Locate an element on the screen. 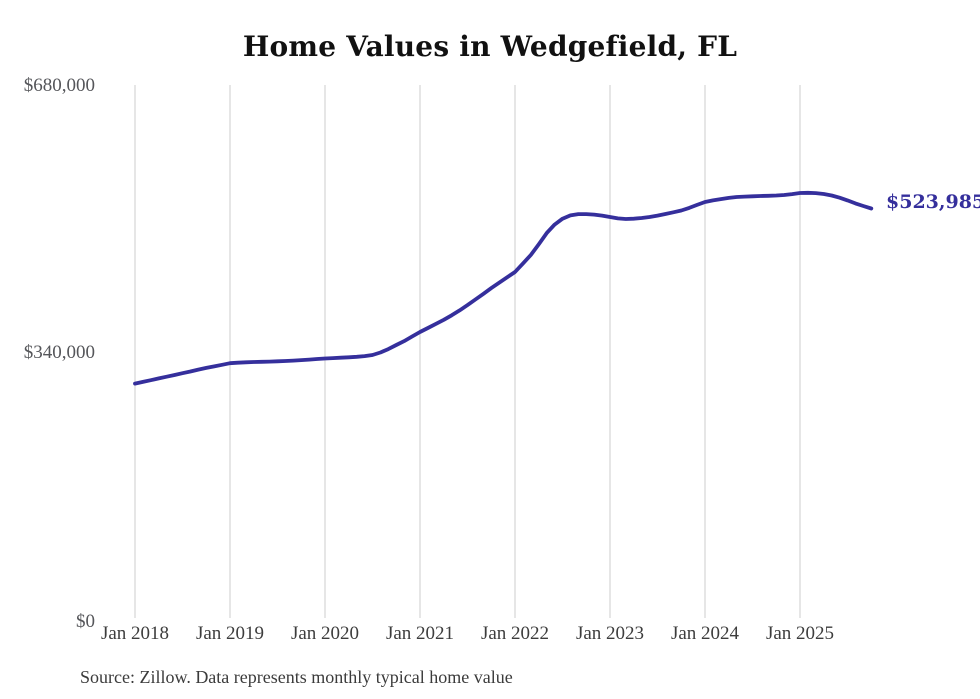  x-axis-tick-label: Jan 2023 is located at coordinates (610, 633).